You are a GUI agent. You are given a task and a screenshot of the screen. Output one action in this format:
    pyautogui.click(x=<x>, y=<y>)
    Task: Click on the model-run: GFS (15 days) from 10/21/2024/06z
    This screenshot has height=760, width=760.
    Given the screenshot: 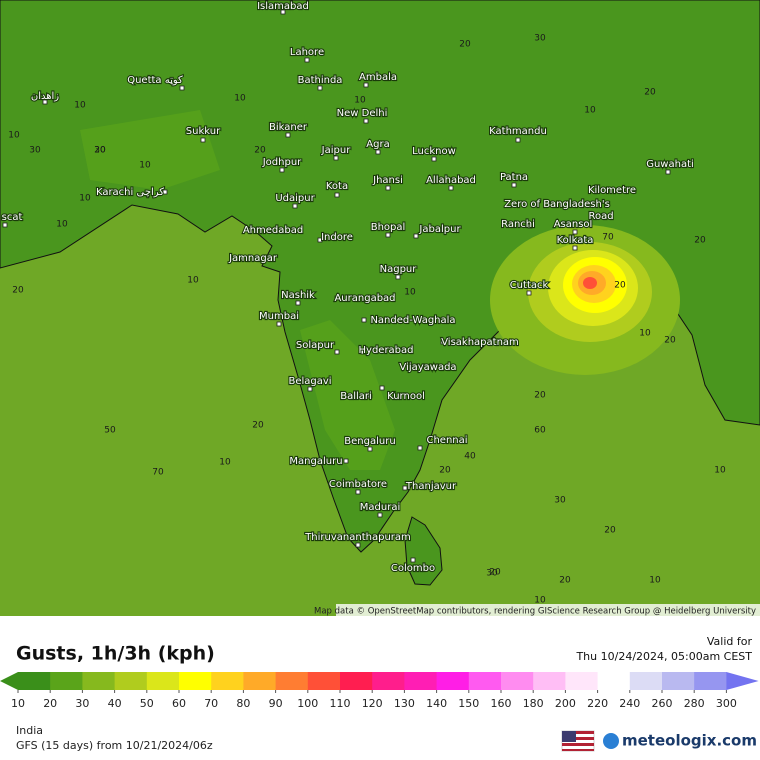 What is the action you would take?
    pyautogui.click(x=114, y=745)
    